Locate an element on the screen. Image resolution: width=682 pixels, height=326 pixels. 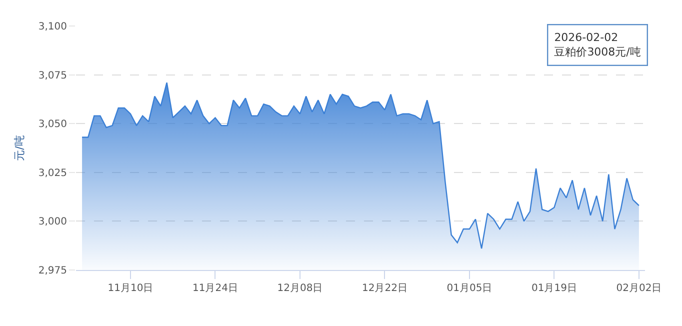
x-tick-label: 11月24日 is located at coordinates (215, 288).